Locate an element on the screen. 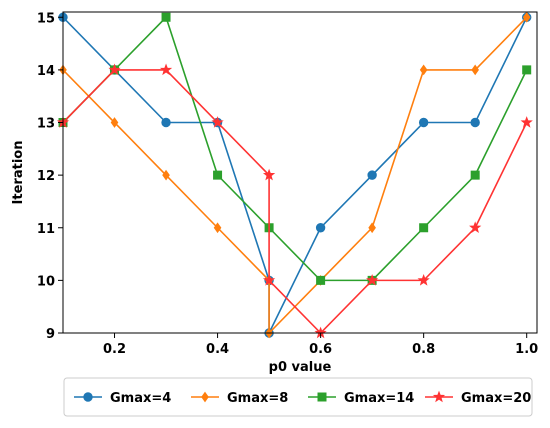  x-tick-label: 0.8 is located at coordinates (423, 349).